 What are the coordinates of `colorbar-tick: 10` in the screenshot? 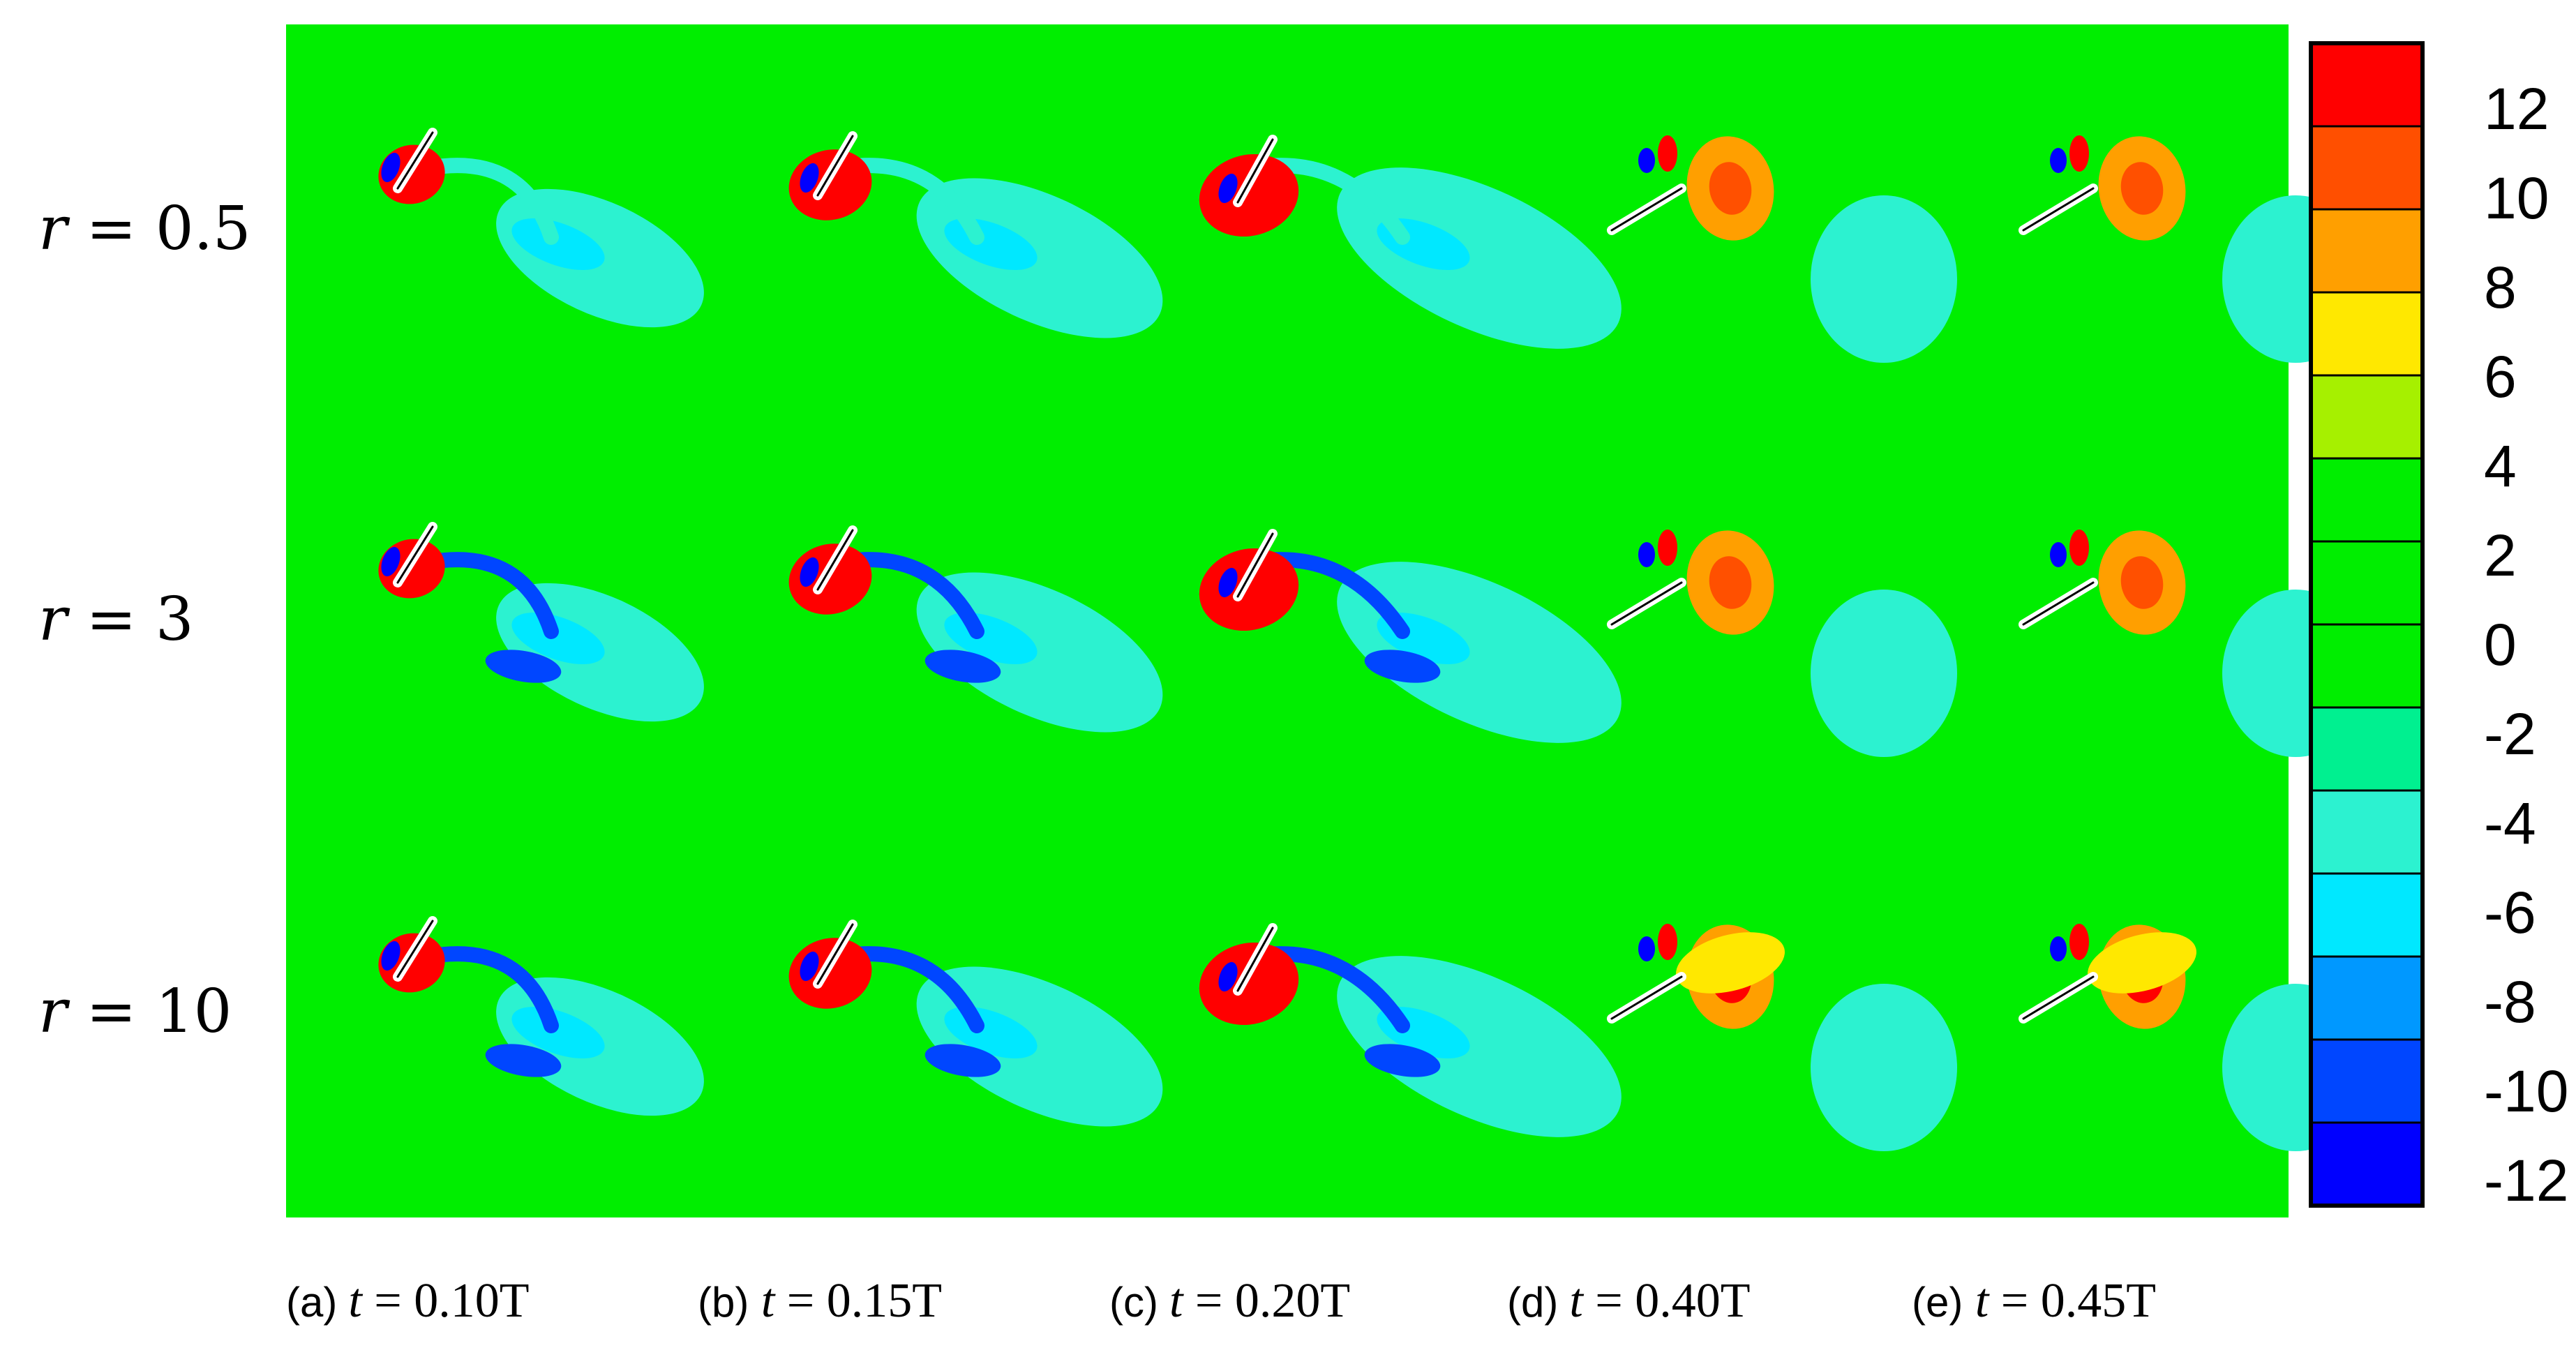 It's located at (2516, 198).